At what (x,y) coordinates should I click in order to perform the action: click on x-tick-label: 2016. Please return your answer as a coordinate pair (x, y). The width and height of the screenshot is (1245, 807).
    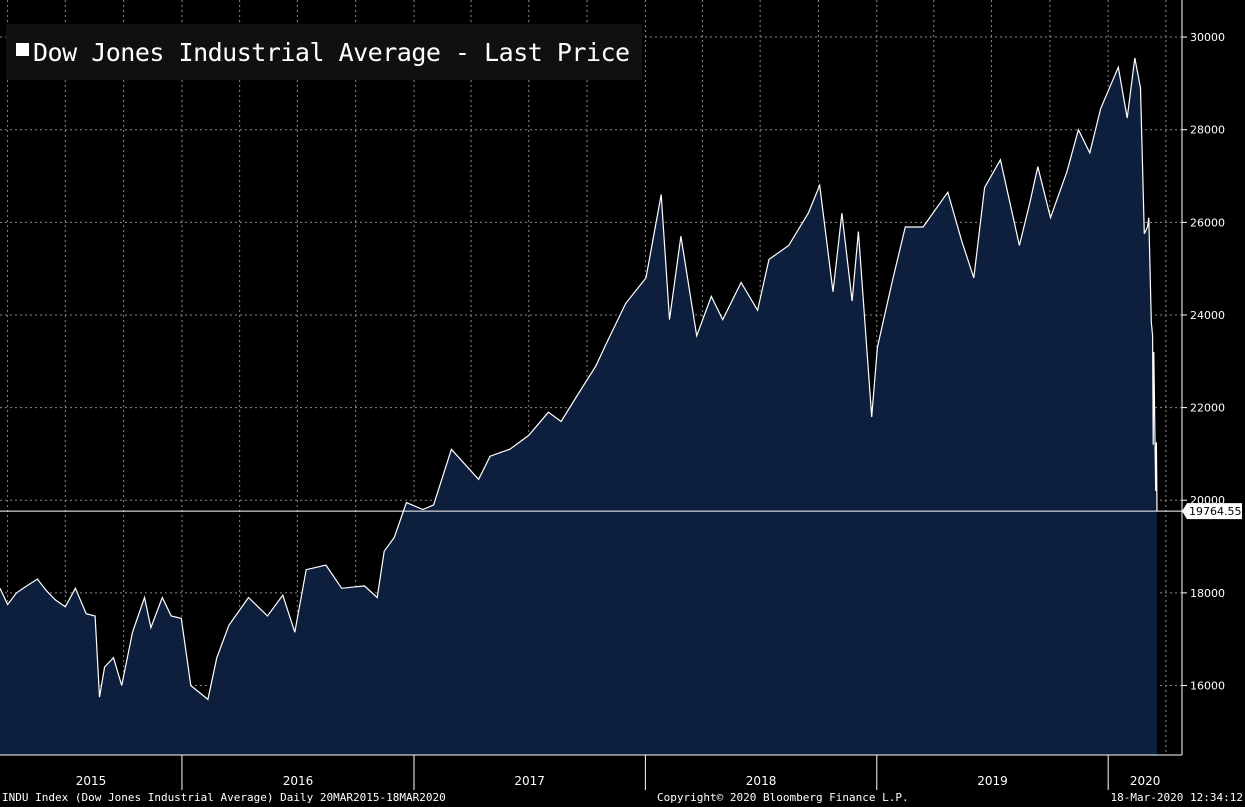
    Looking at the image, I should click on (298, 781).